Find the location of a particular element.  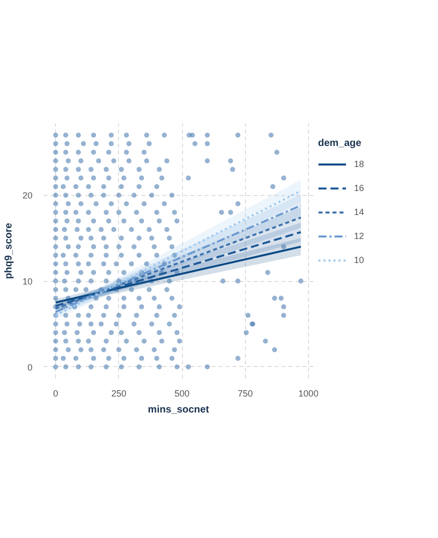

legend-label: 12 is located at coordinates (360, 236).